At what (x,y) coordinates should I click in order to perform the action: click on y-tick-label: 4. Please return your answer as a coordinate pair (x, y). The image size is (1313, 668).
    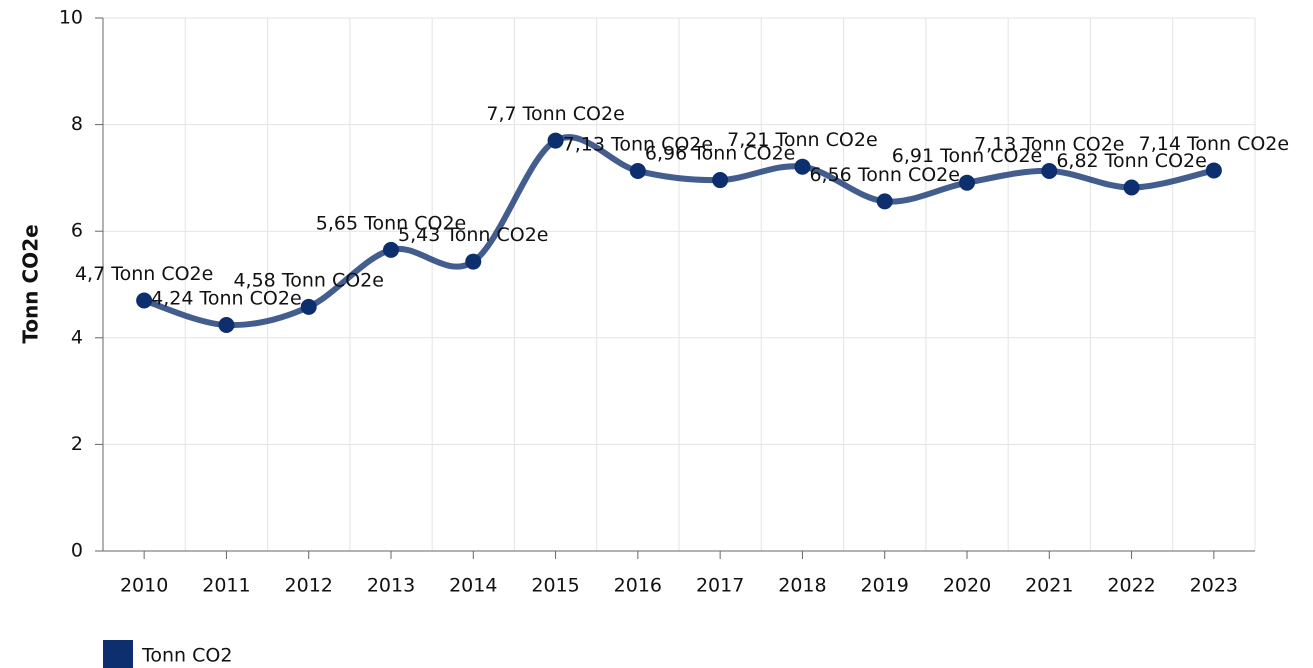
    Looking at the image, I should click on (77, 337).